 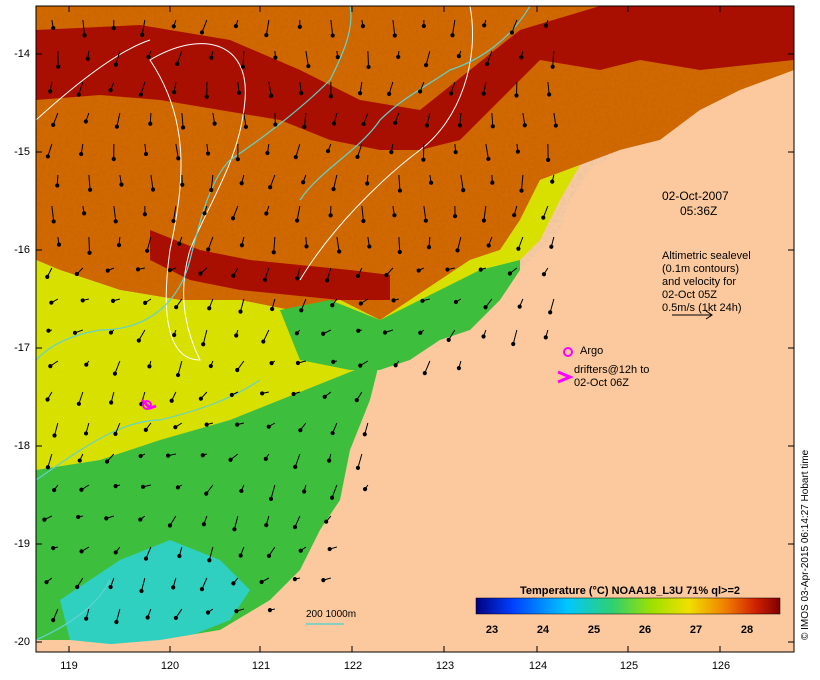 What do you see at coordinates (565, 377) in the screenshot?
I see `drifter-legend-marker` at bounding box center [565, 377].